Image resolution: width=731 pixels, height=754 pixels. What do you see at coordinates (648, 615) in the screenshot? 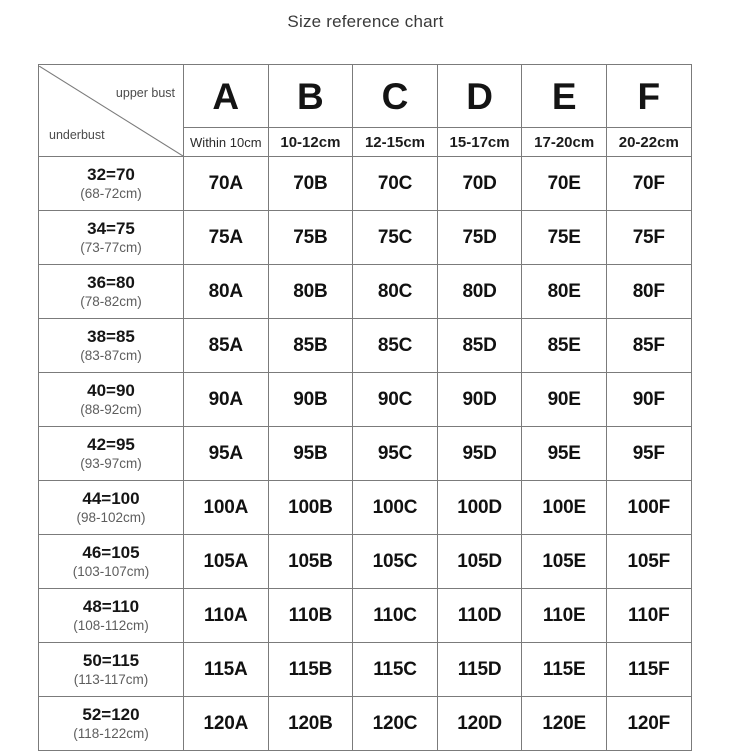
I see `size-cell: 110F` at bounding box center [648, 615].